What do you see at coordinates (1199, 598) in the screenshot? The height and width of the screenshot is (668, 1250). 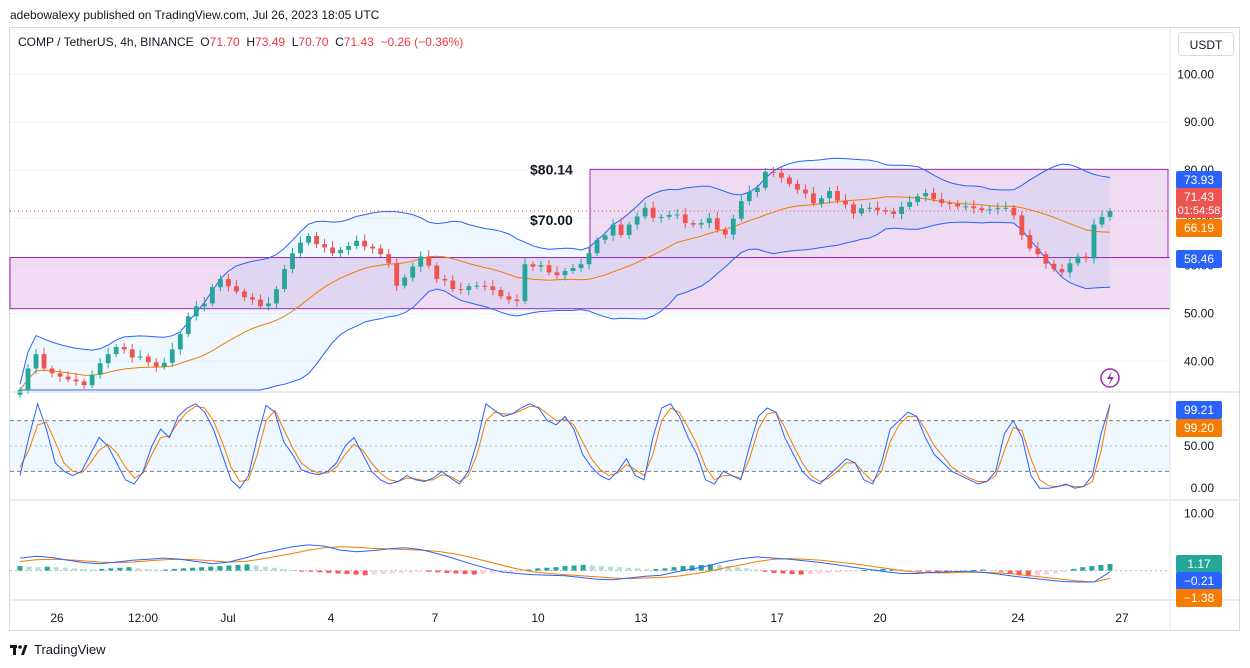 I see `macd-signal-value-label-bg` at bounding box center [1199, 598].